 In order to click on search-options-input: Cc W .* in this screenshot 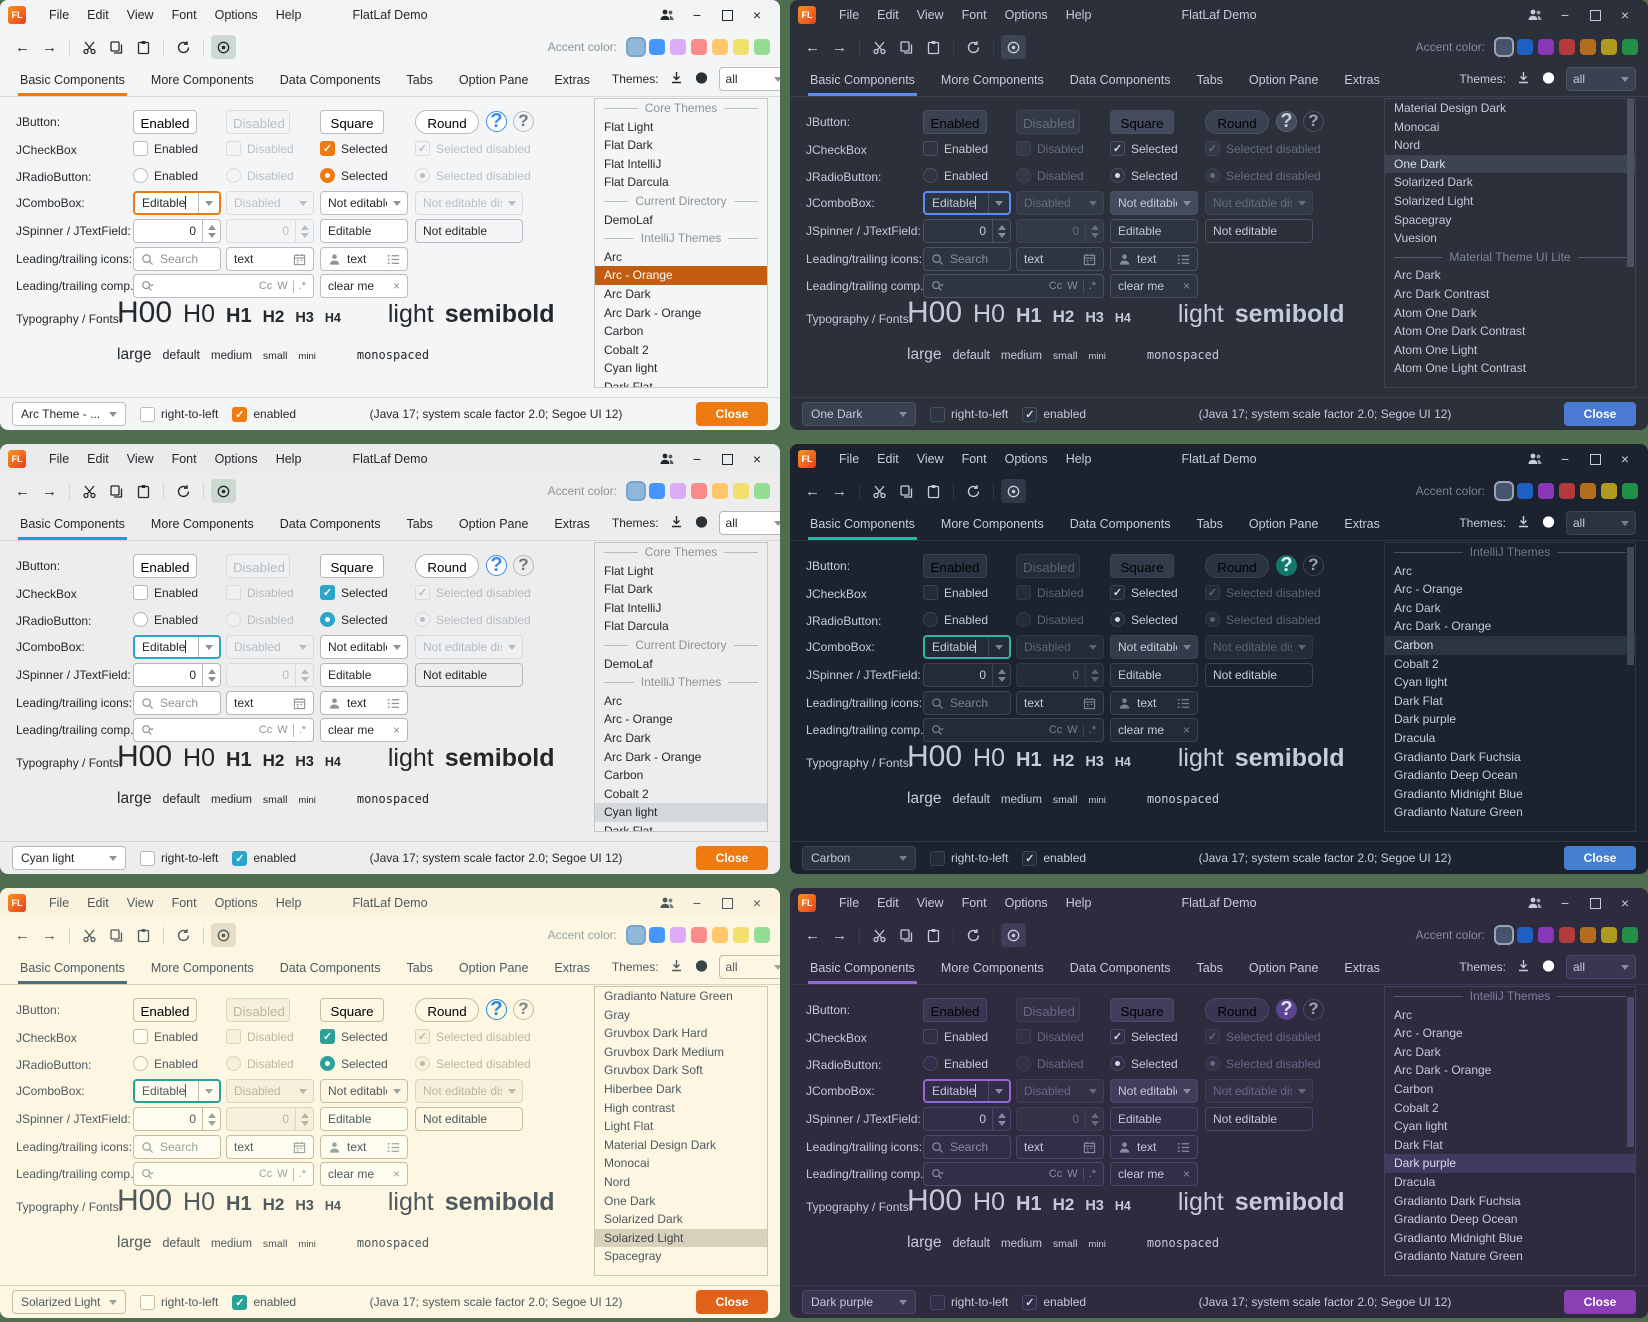, I will do `click(1013, 286)`.